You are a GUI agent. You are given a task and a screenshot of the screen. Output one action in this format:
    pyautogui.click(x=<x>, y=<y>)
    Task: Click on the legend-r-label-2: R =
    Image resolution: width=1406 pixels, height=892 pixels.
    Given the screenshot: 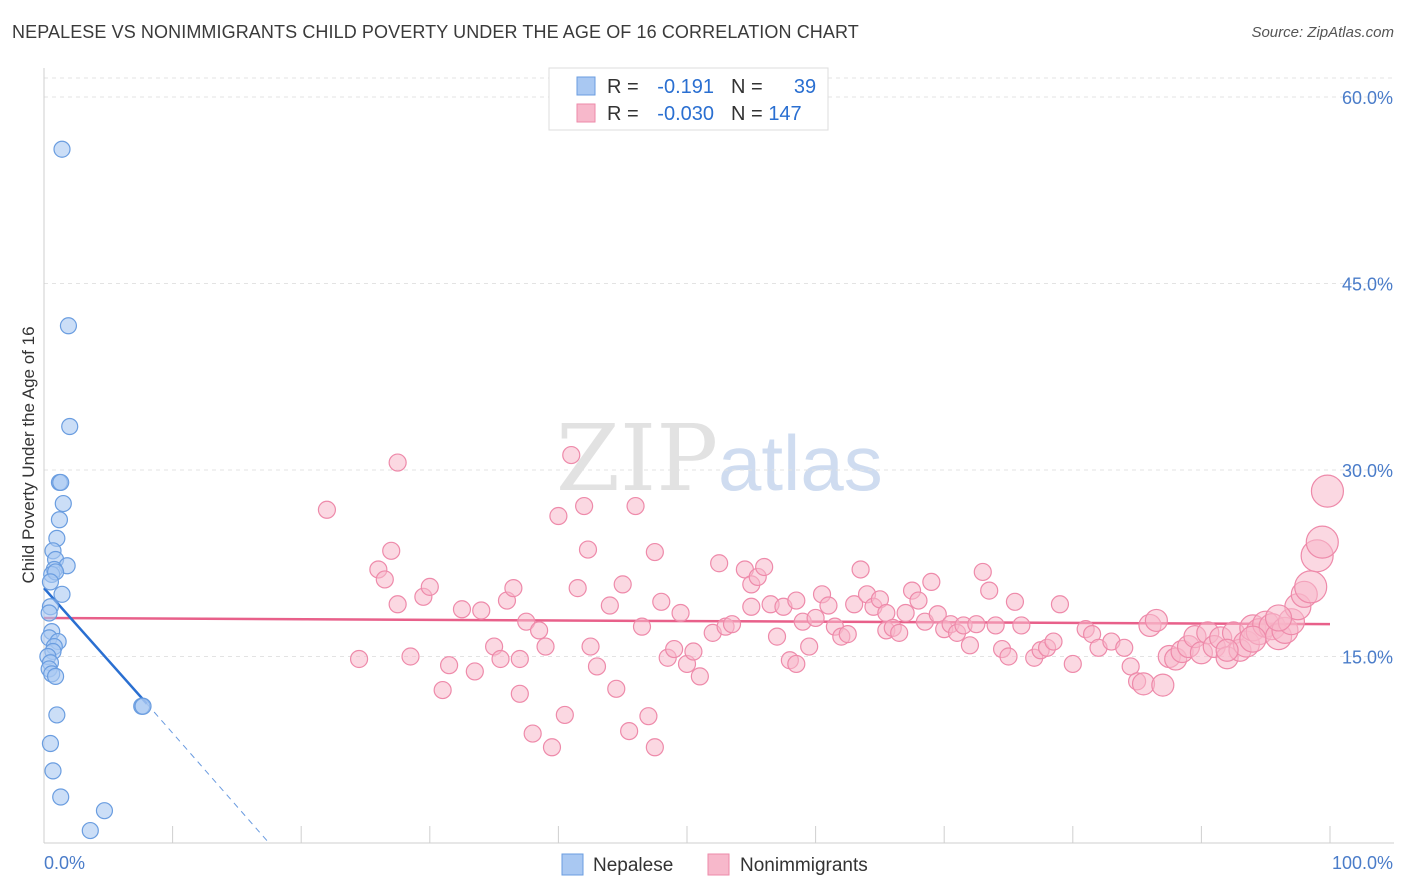 What is the action you would take?
    pyautogui.click(x=623, y=114)
    